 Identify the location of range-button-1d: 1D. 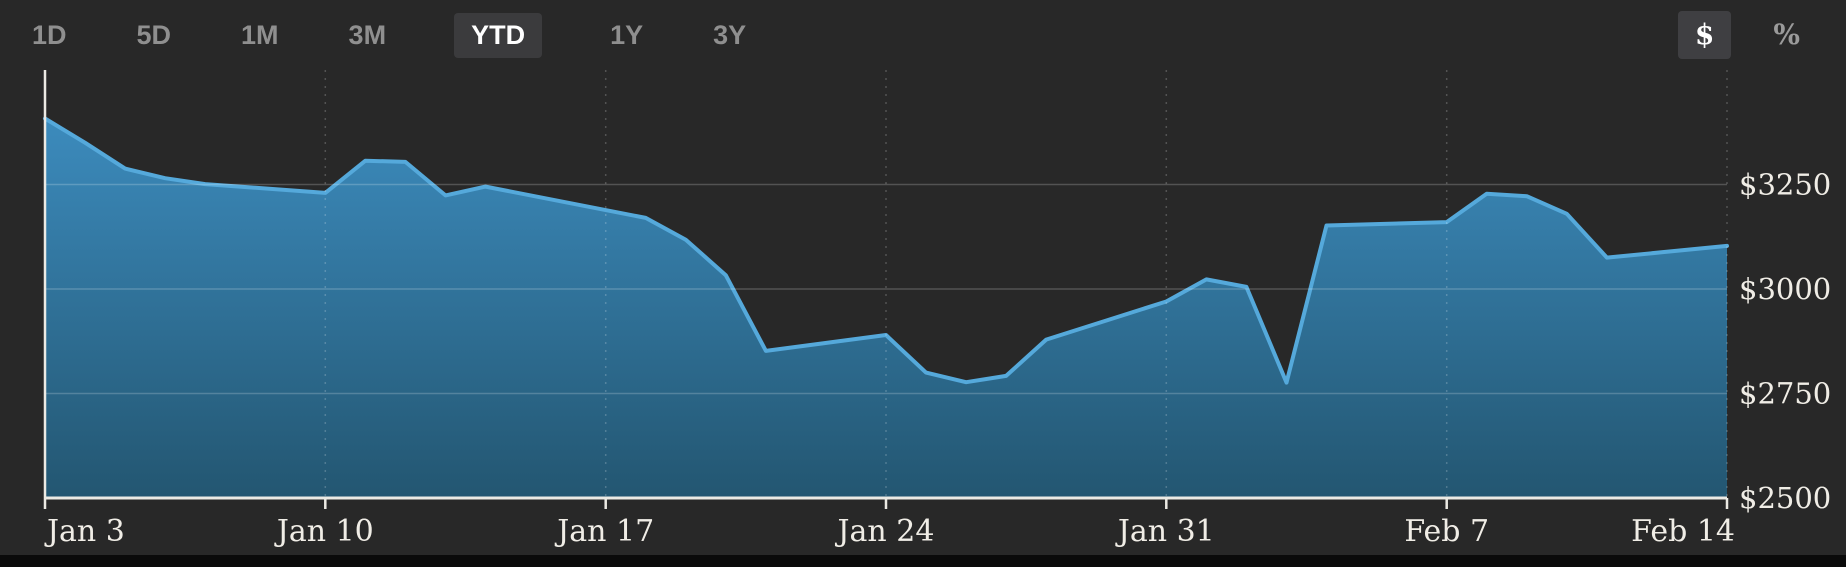
(49, 35).